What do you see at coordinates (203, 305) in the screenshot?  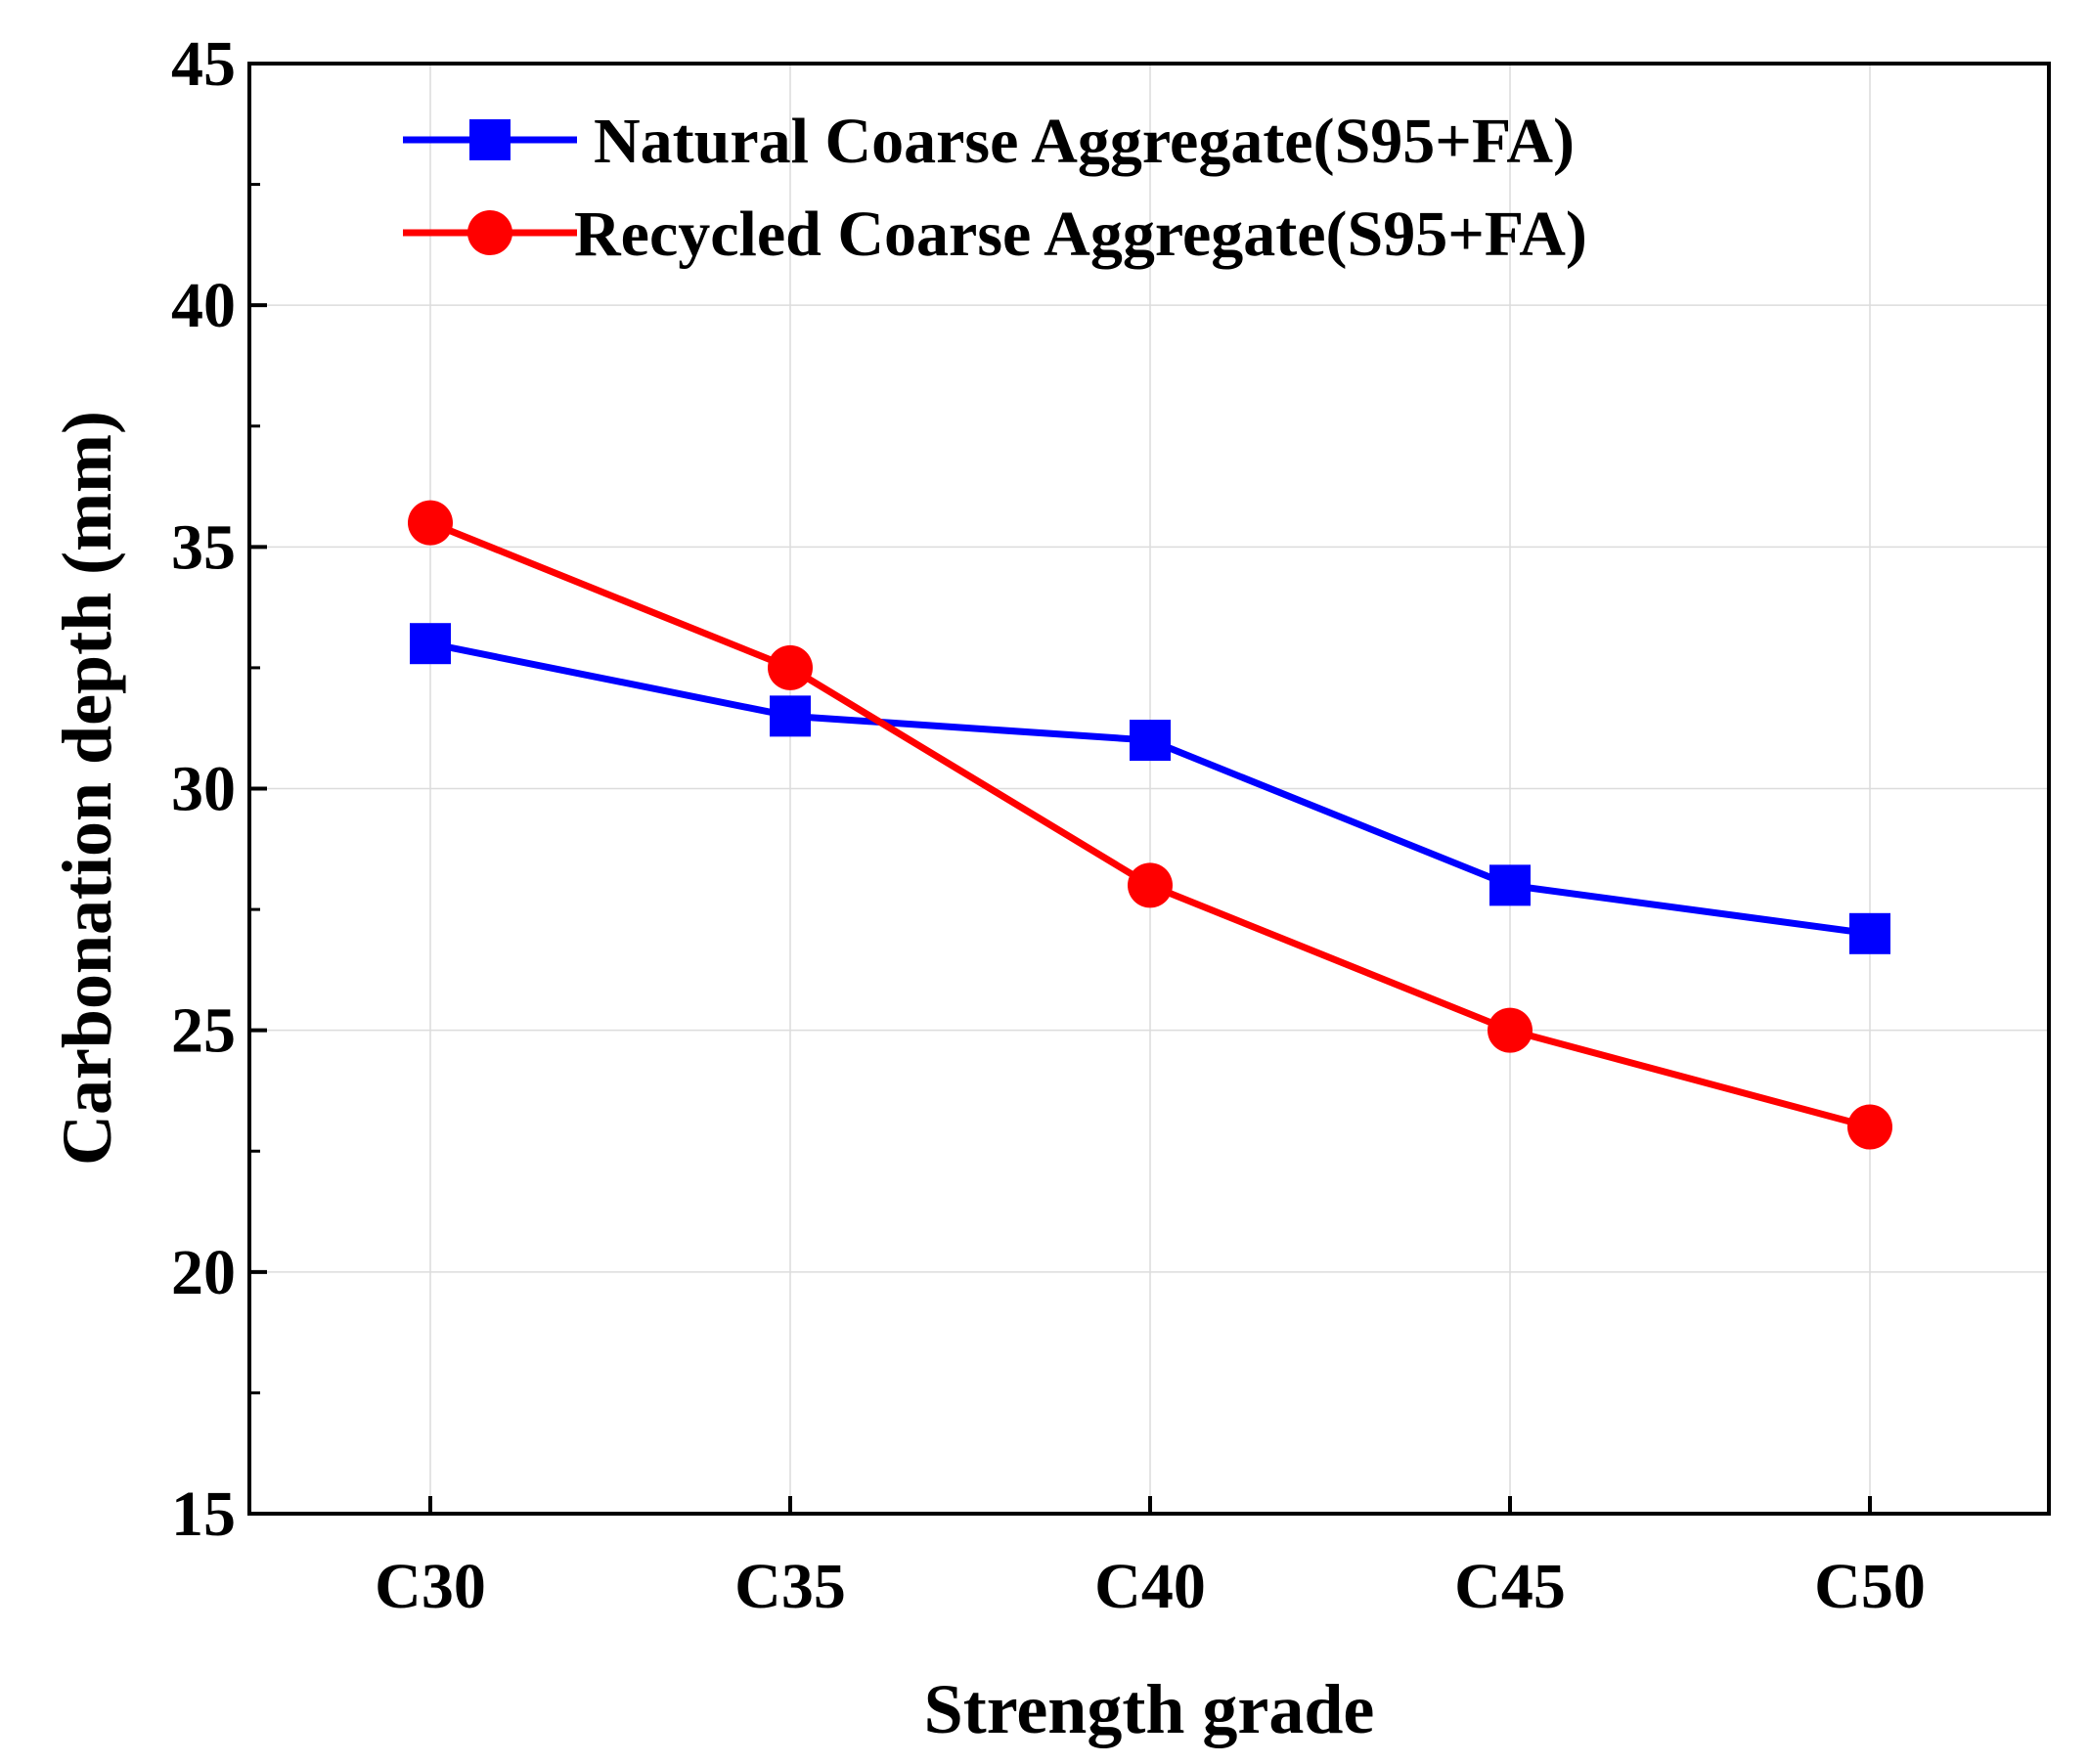 I see `y-tick-label: 40` at bounding box center [203, 305].